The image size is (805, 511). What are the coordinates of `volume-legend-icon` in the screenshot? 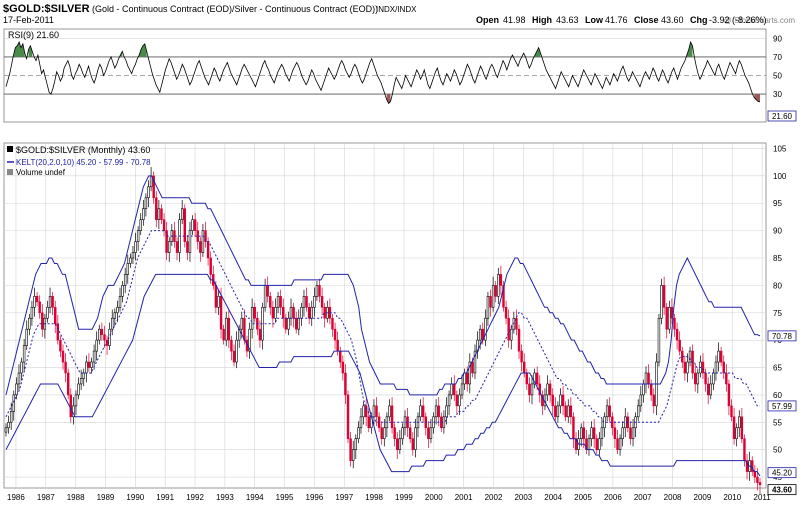 It's located at (10, 172).